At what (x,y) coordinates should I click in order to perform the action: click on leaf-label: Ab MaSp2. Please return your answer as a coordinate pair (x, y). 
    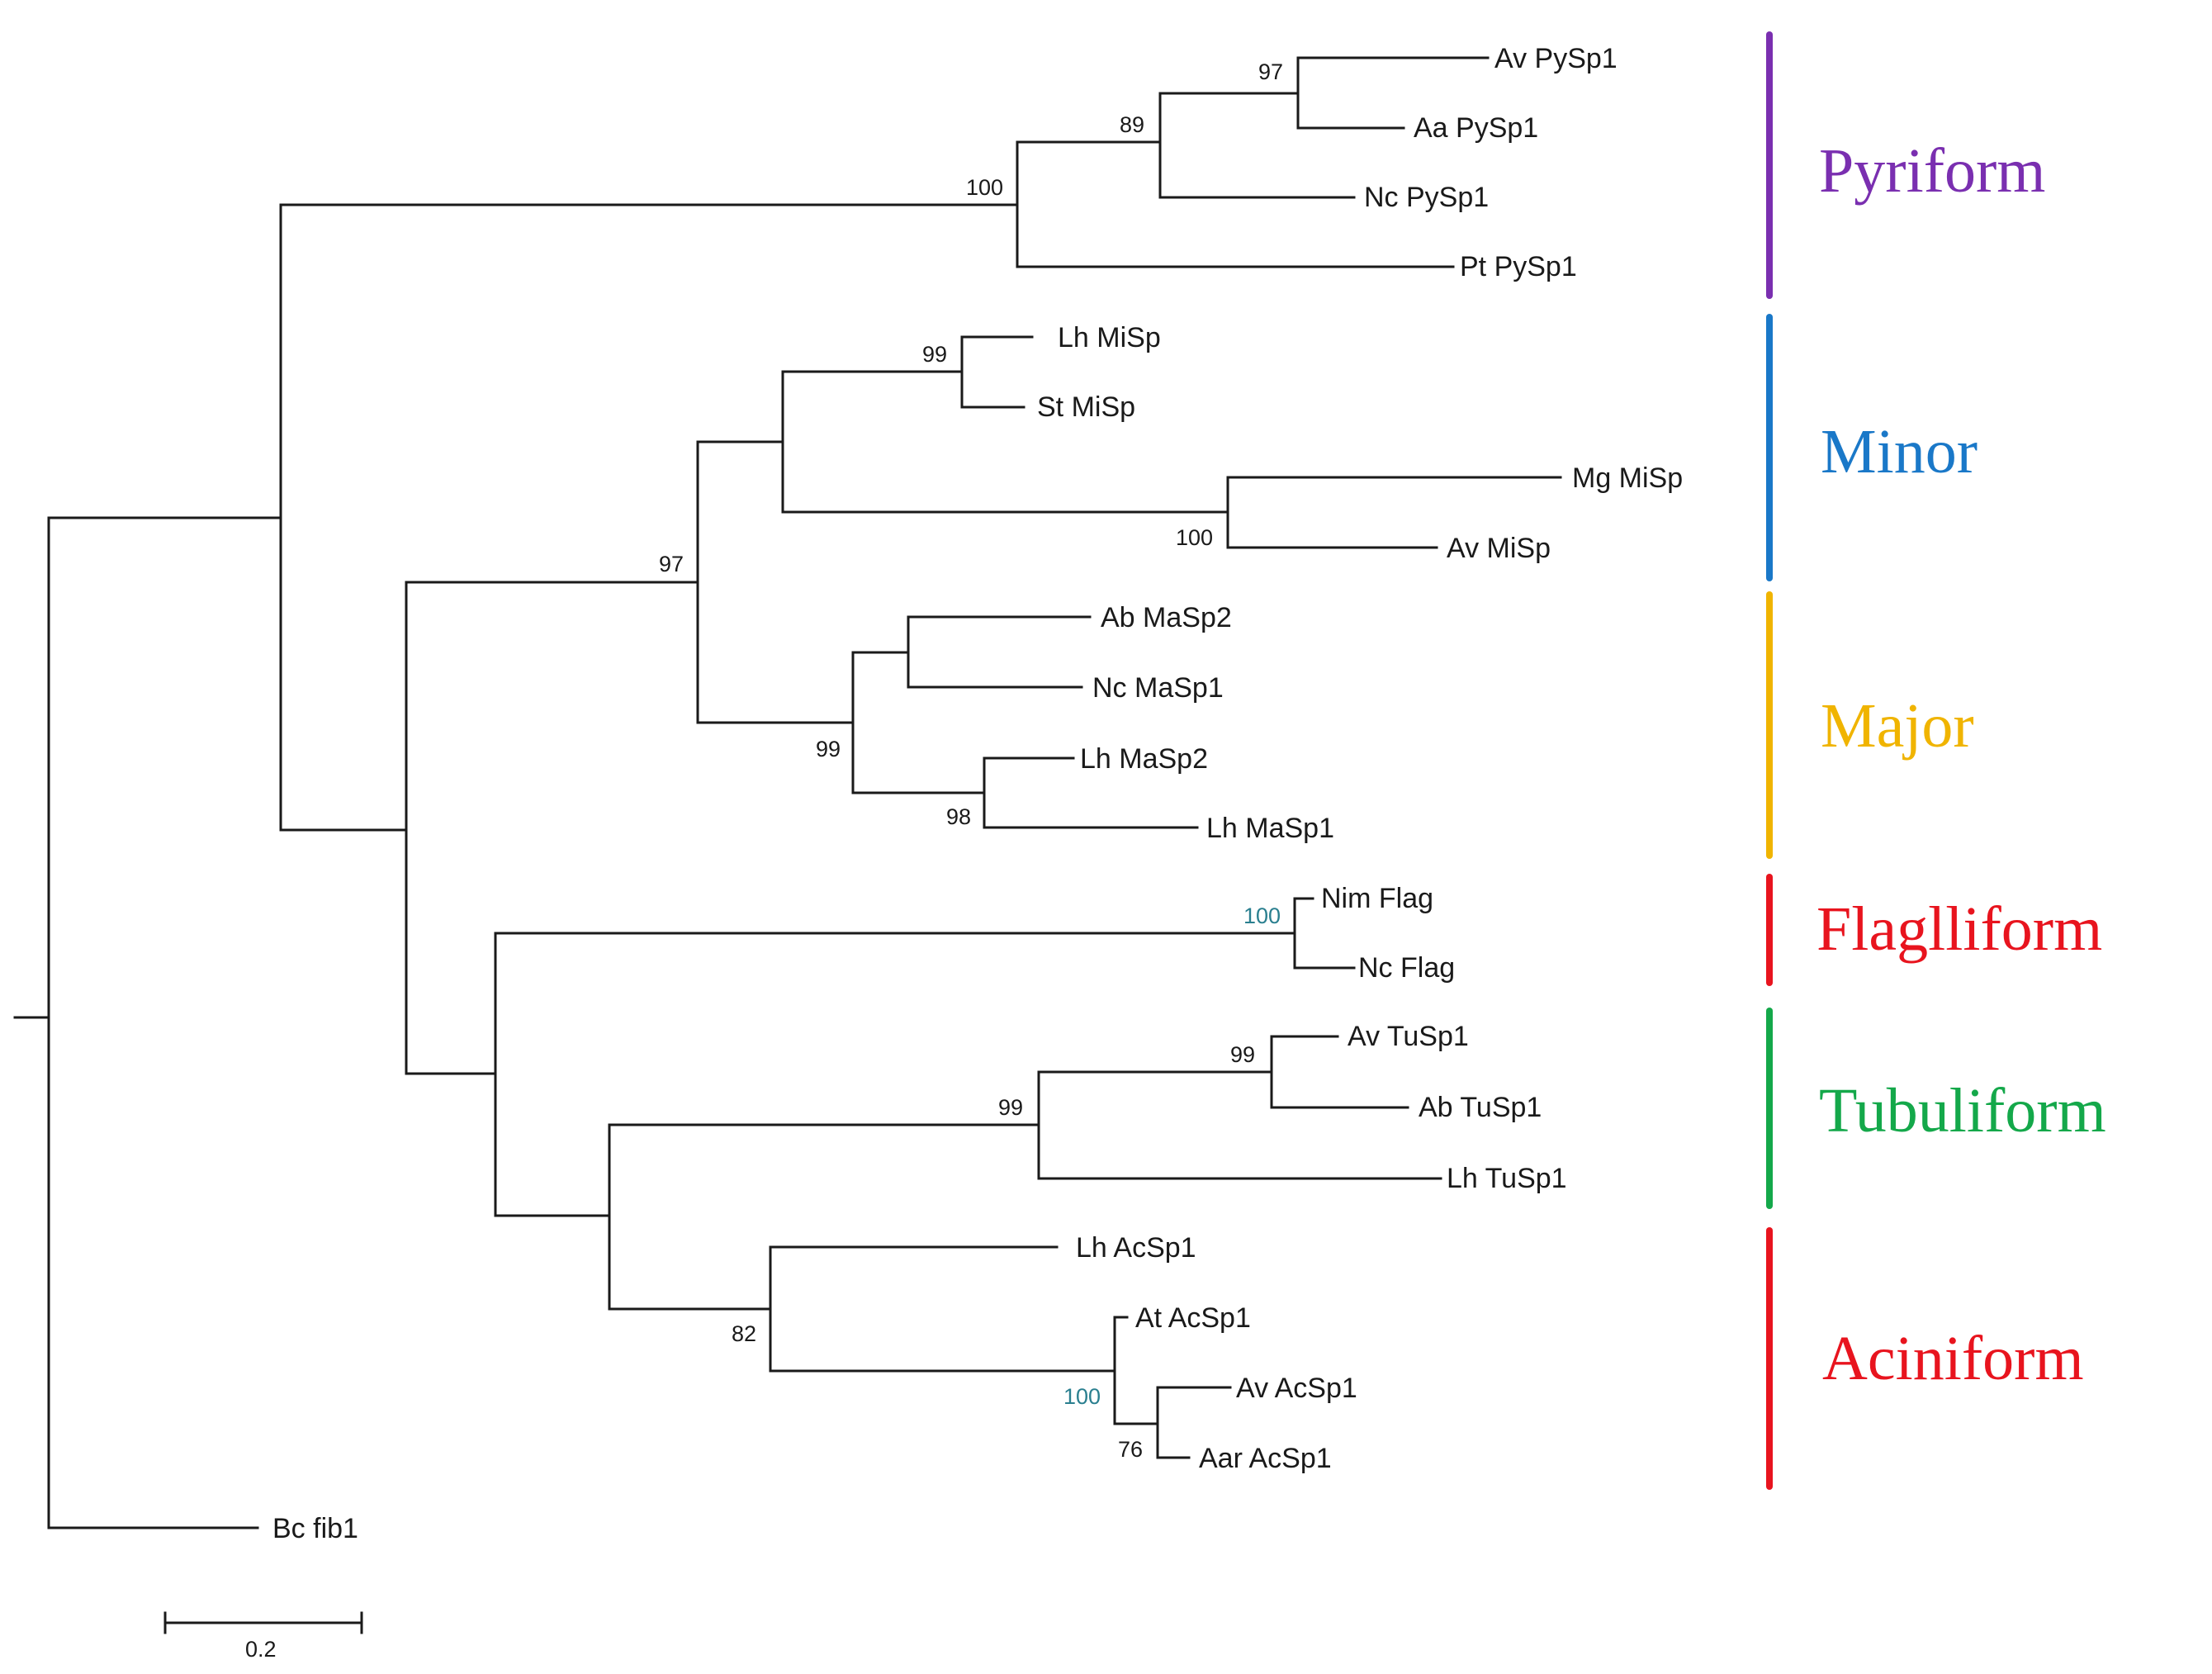
    Looking at the image, I should click on (1166, 617).